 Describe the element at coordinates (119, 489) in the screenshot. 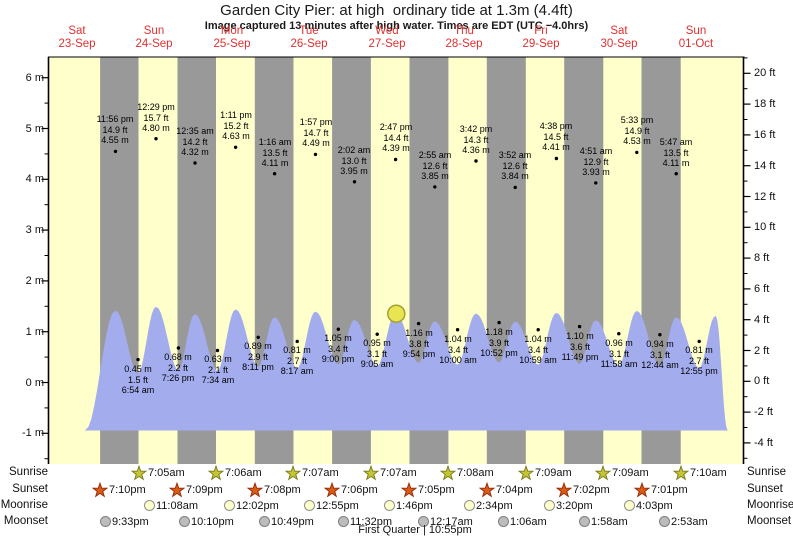

I see `sunset-entry: 7:10pm` at that location.